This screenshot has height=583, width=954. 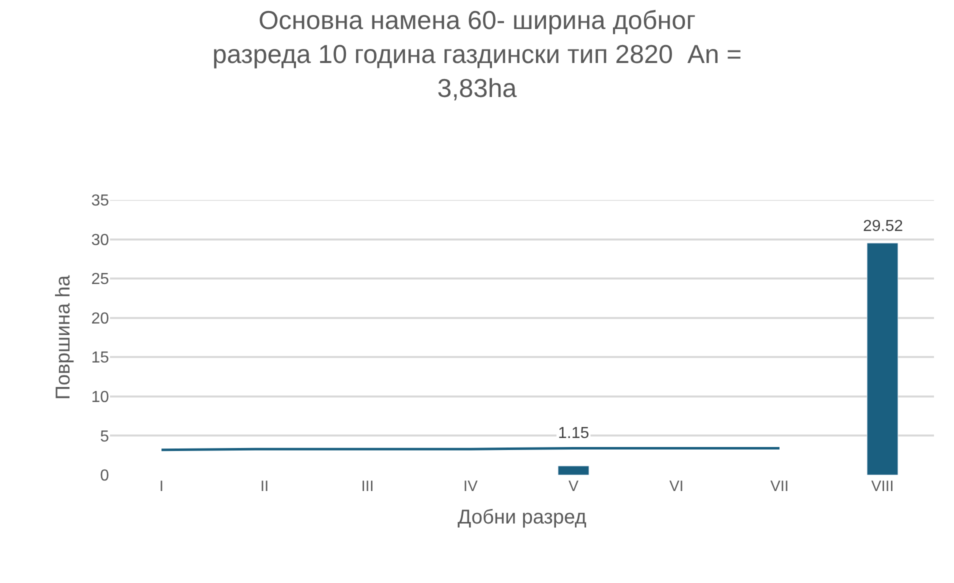 What do you see at coordinates (63, 337) in the screenshot?
I see `y-axis-title: Површина ha` at bounding box center [63, 337].